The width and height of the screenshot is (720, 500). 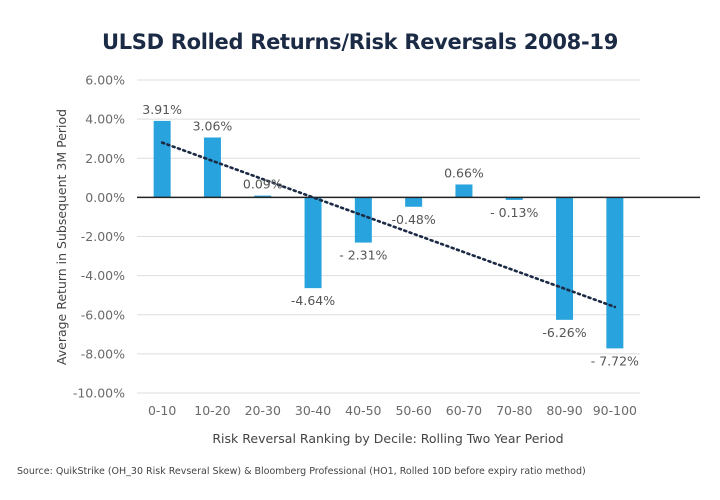 What do you see at coordinates (464, 410) in the screenshot?
I see `x-tick-label: 60-70` at bounding box center [464, 410].